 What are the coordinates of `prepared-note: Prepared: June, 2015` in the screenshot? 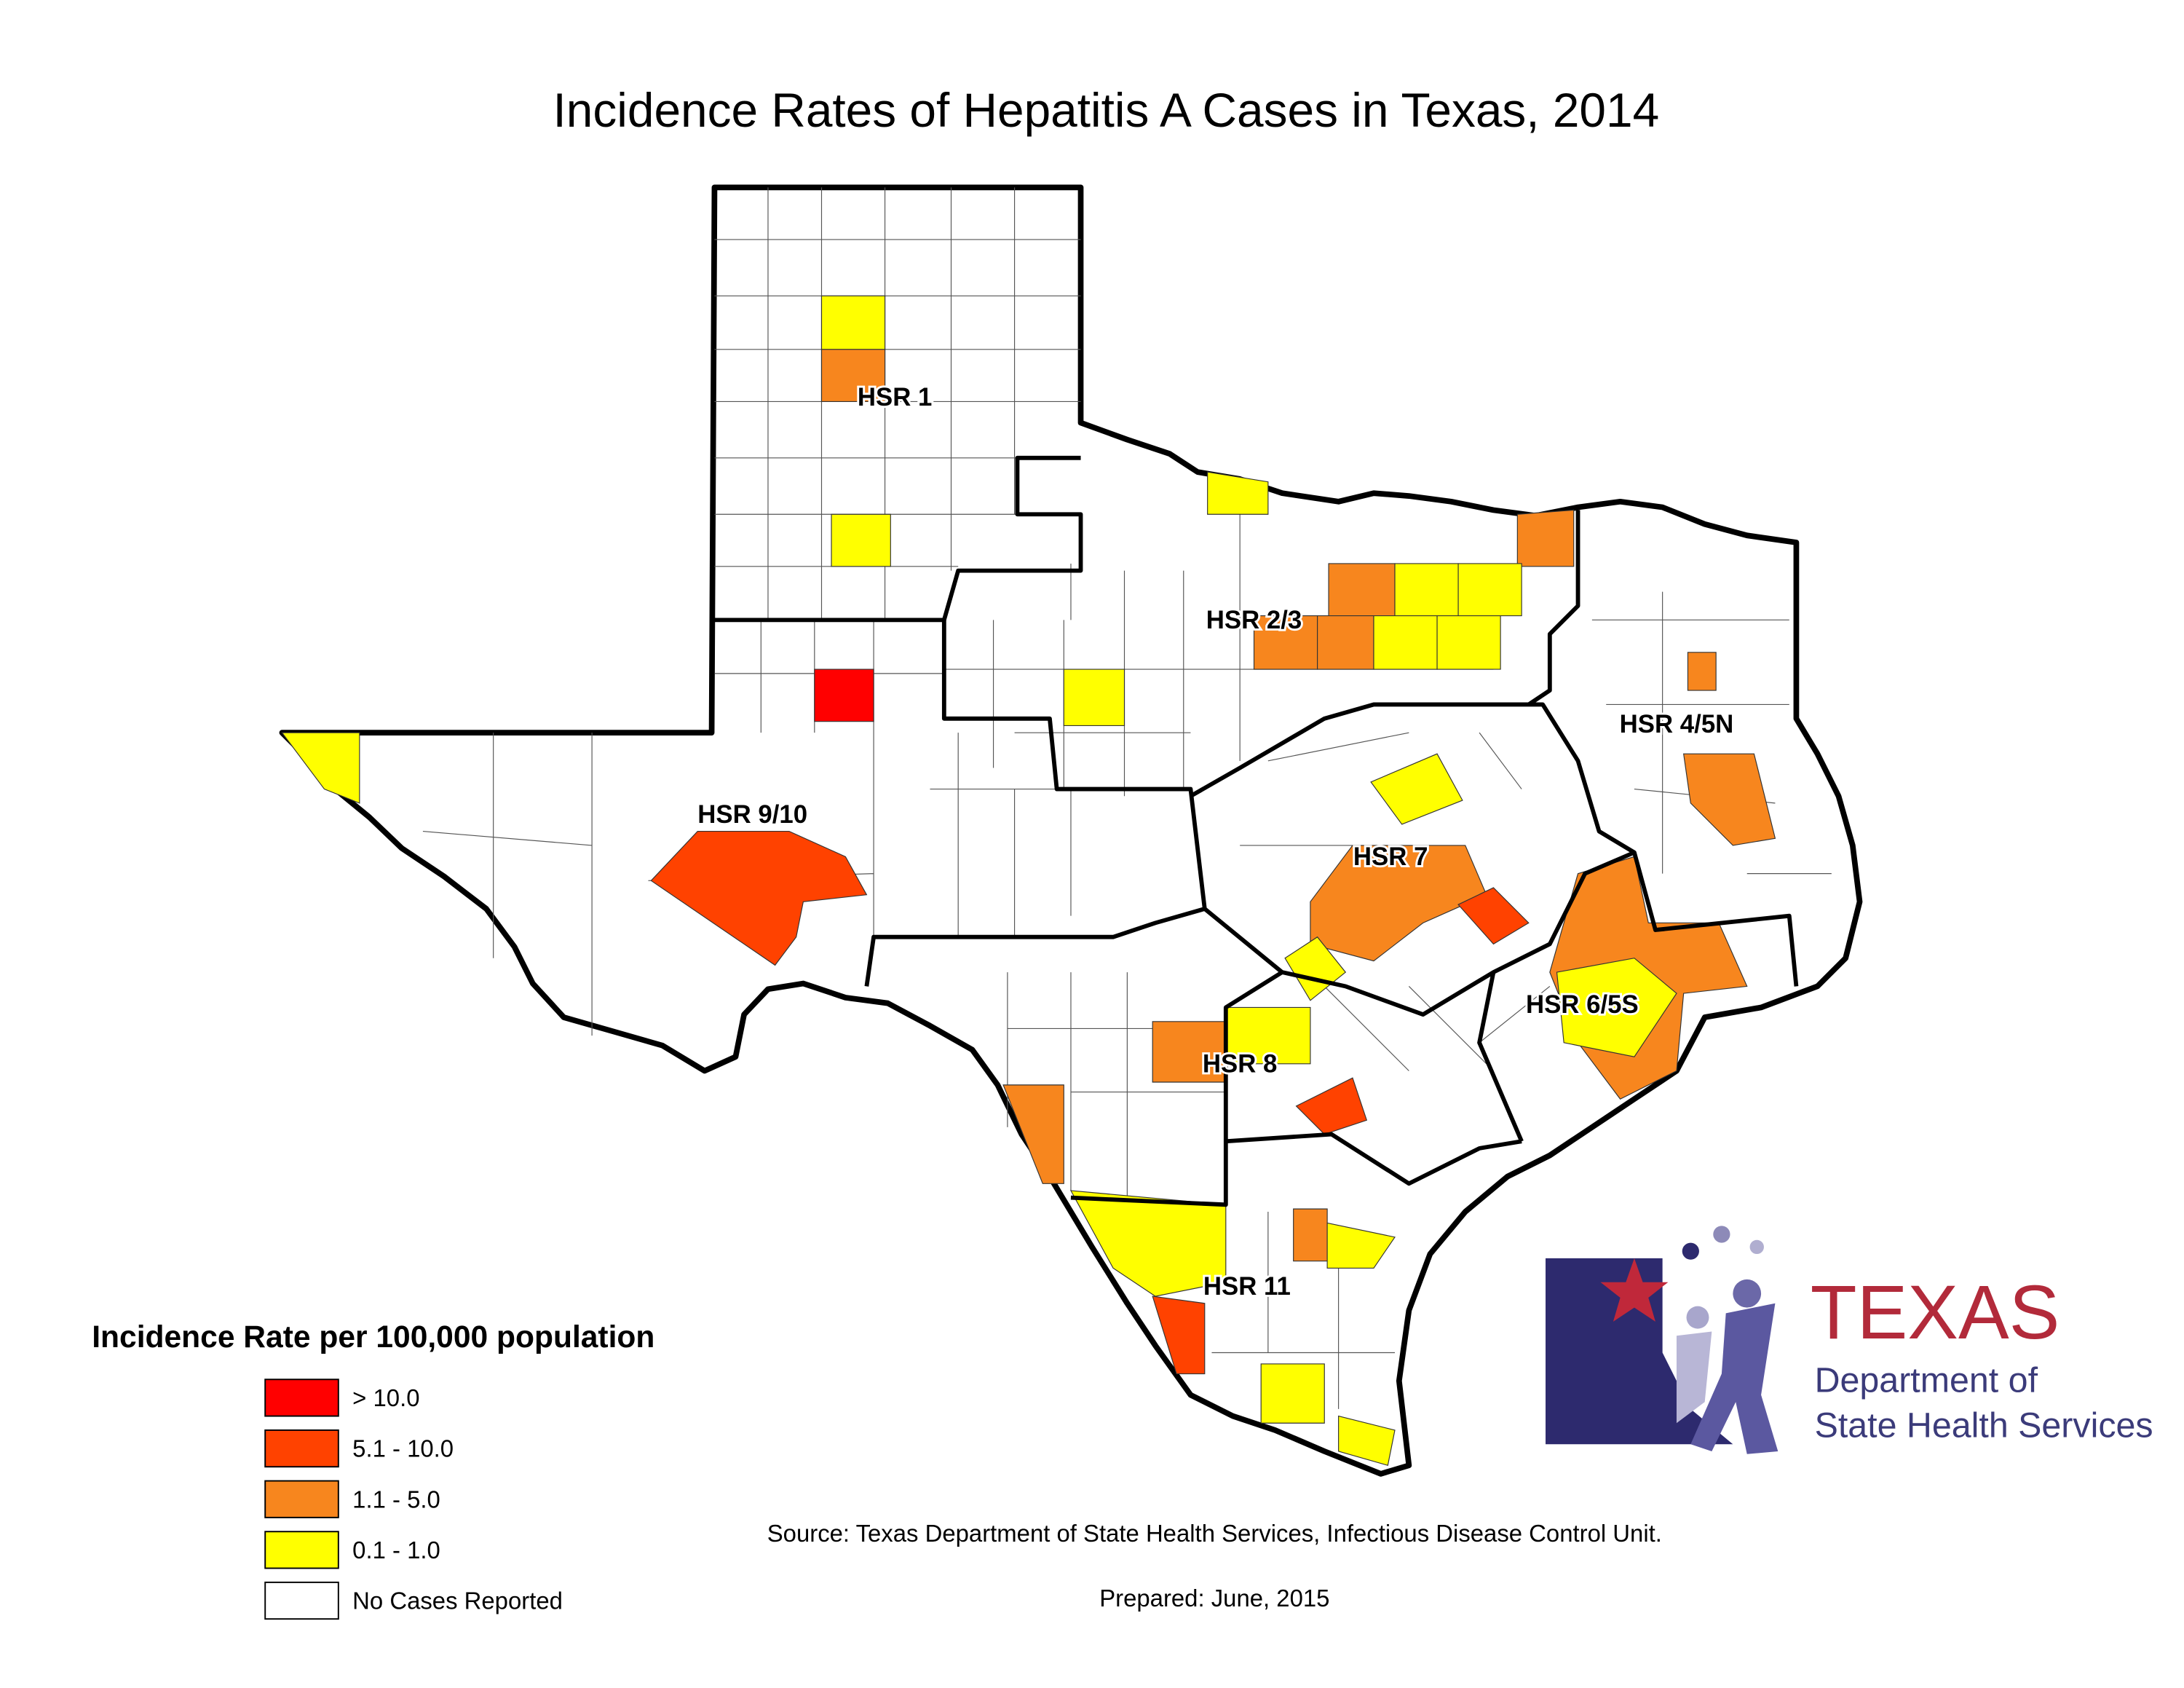 It's located at (1214, 1598).